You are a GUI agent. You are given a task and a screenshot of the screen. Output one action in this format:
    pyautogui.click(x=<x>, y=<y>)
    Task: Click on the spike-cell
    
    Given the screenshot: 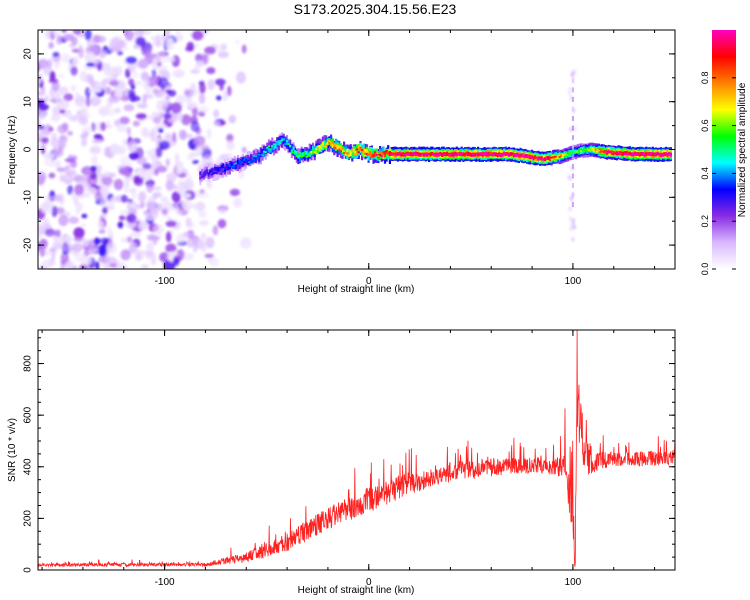 What is the action you would take?
    pyautogui.click(x=572, y=80)
    